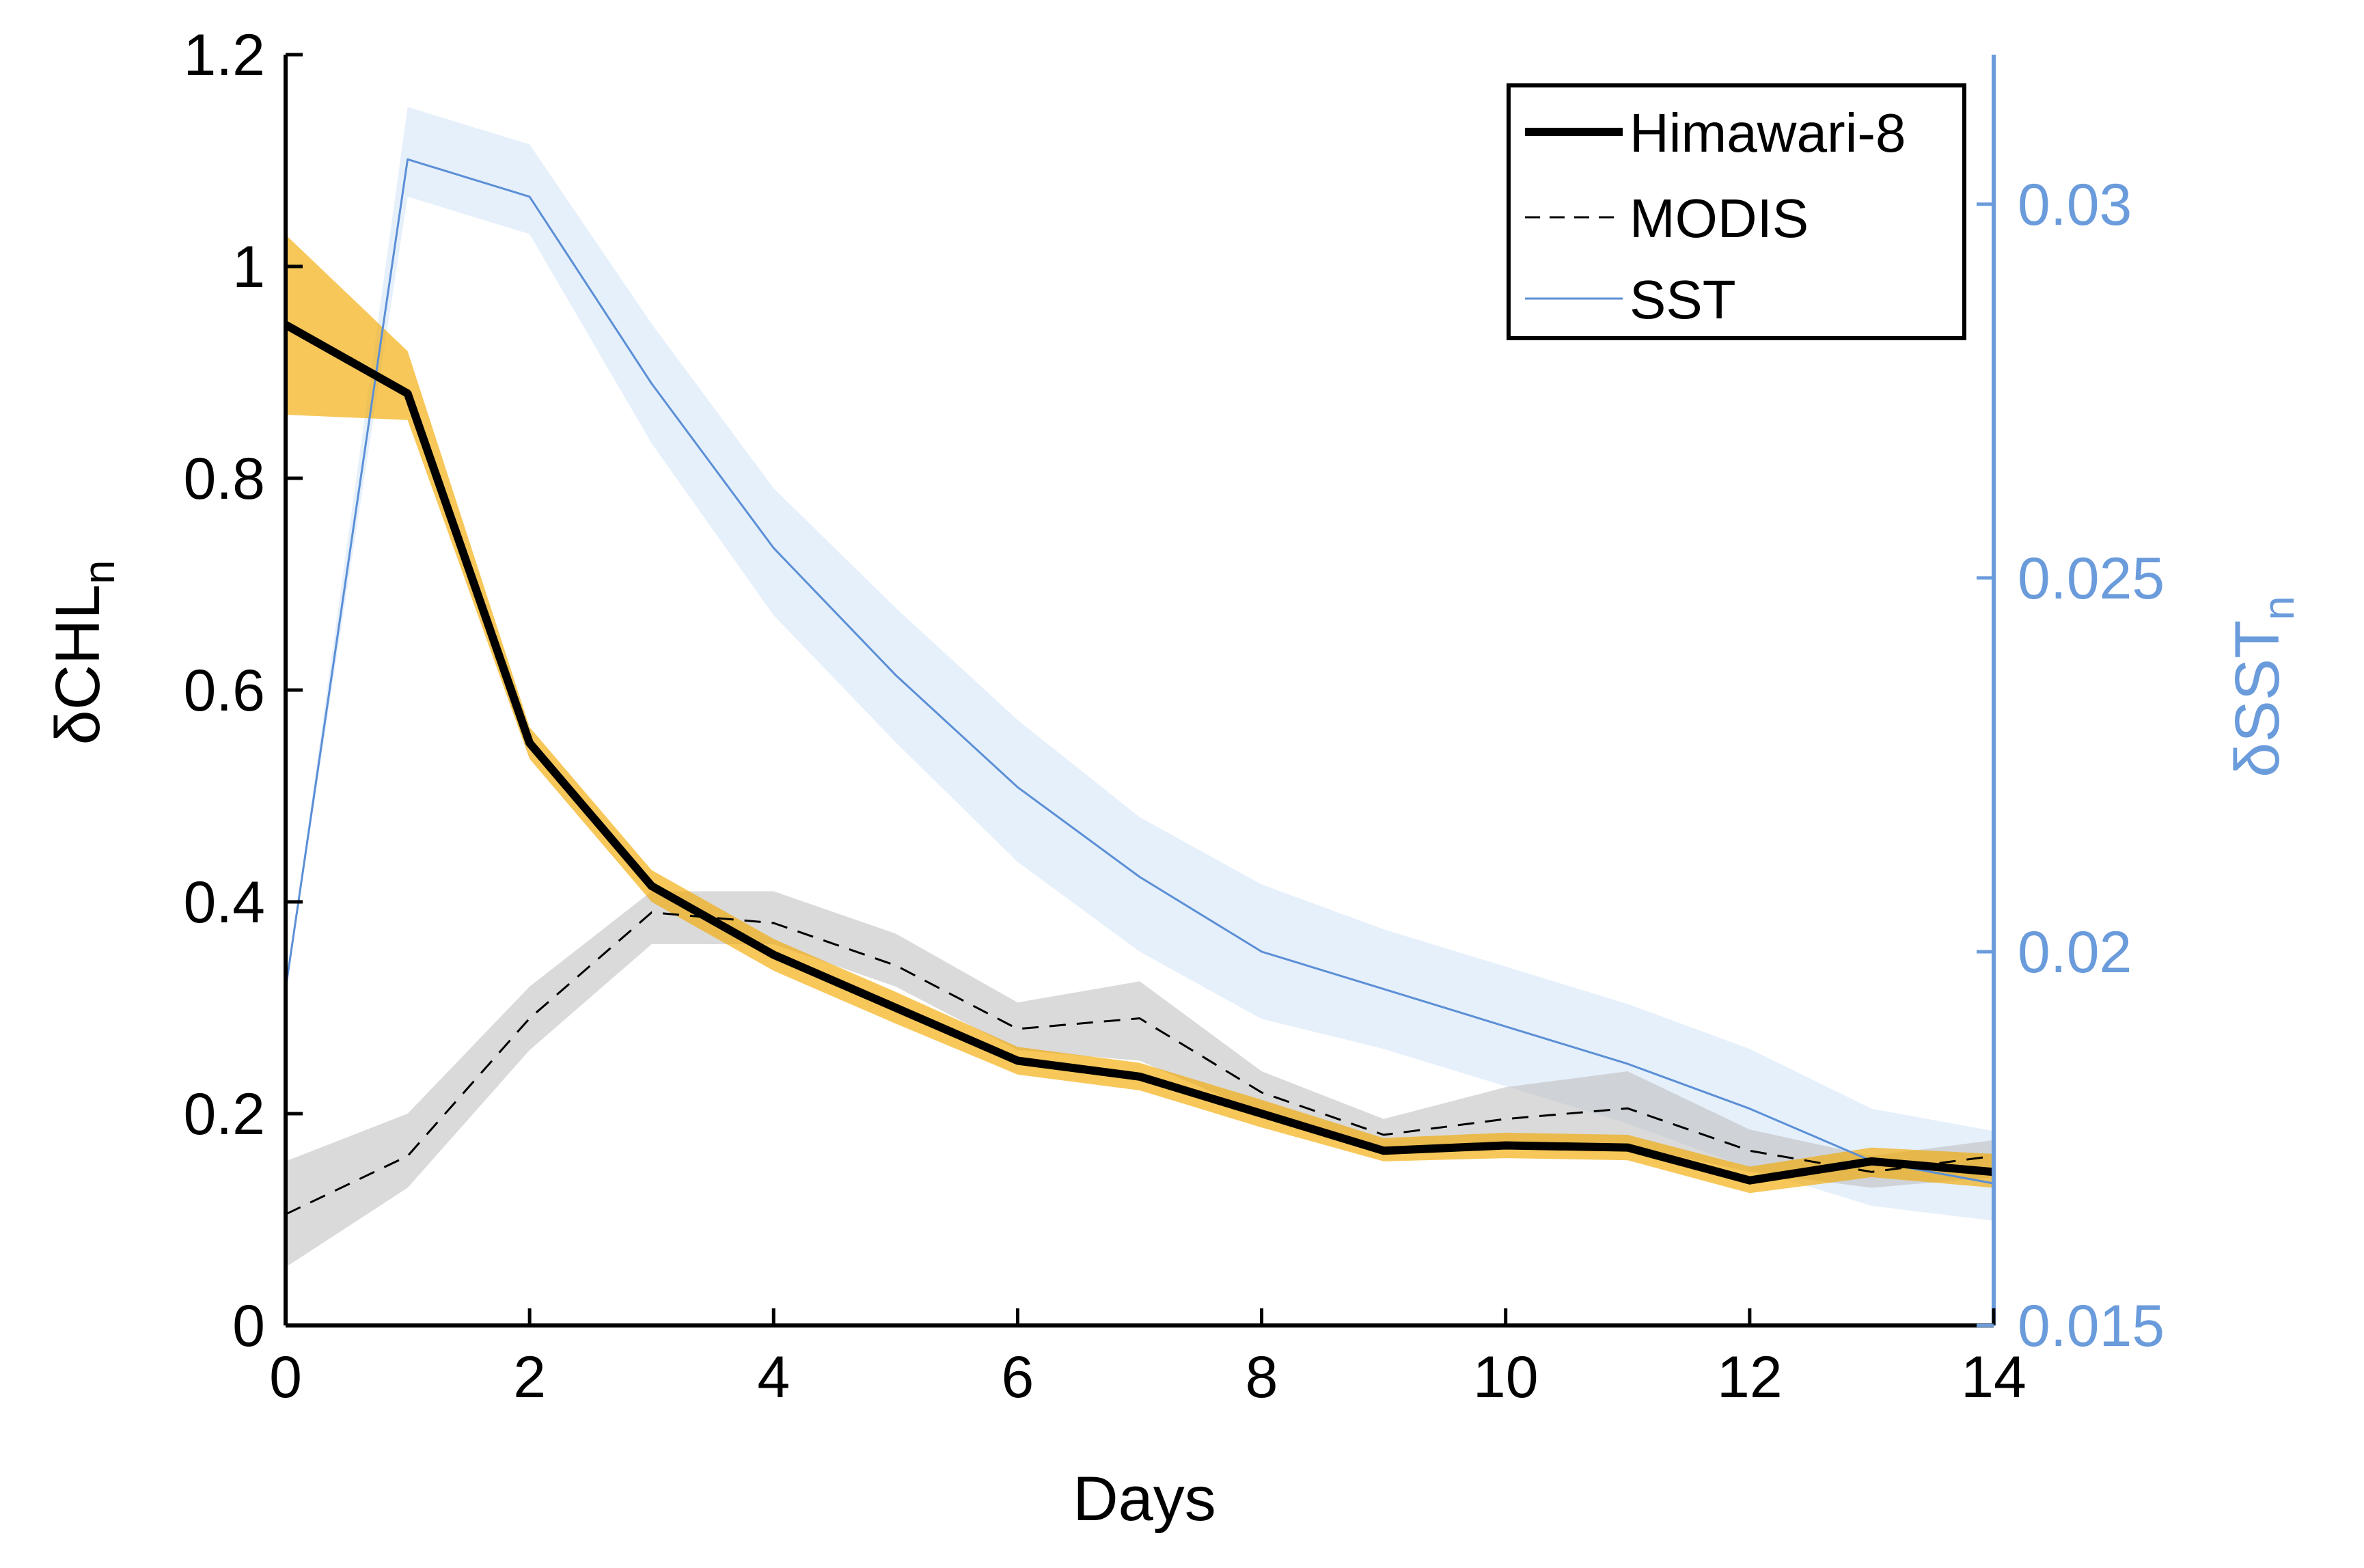 This screenshot has height=1568, width=2364. What do you see at coordinates (99, 573) in the screenshot?
I see `y-axis-title-subscript: n` at bounding box center [99, 573].